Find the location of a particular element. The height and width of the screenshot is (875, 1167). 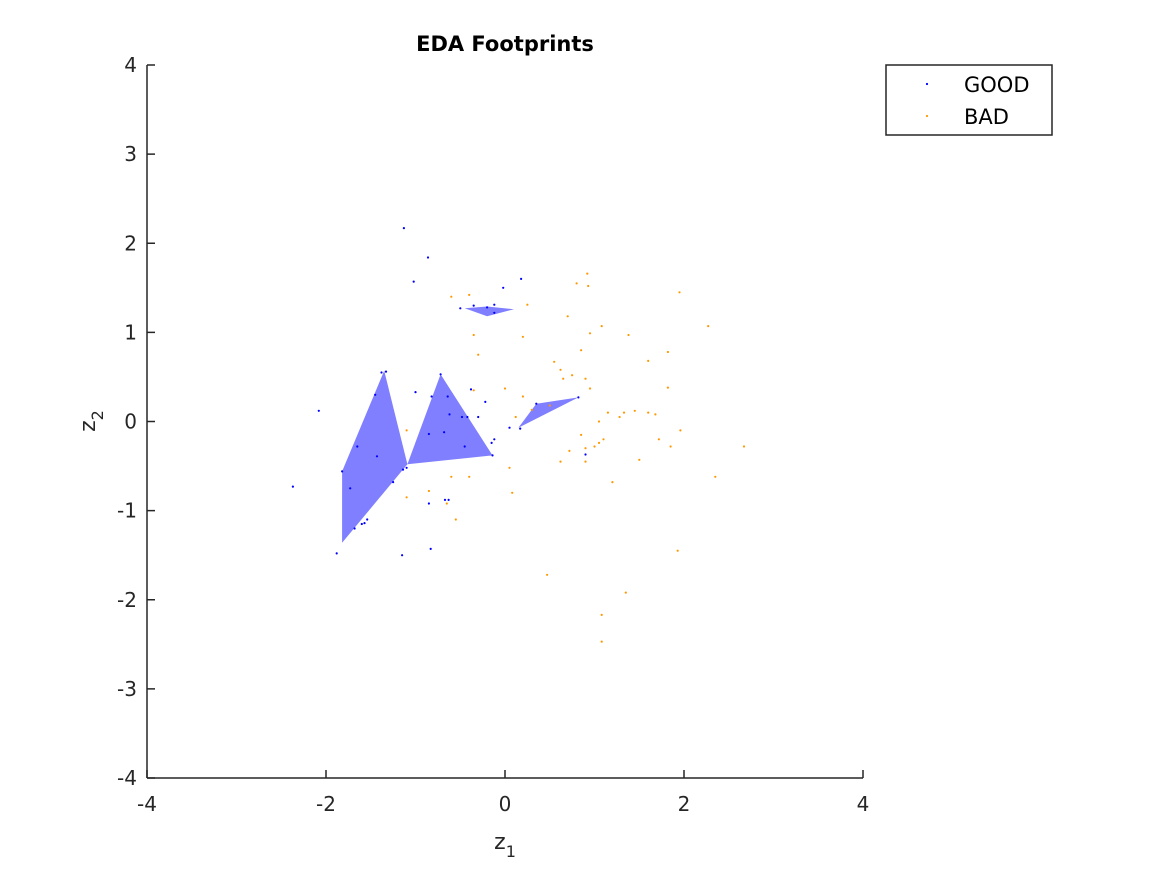

legend: GOOD BAD is located at coordinates (969, 100).